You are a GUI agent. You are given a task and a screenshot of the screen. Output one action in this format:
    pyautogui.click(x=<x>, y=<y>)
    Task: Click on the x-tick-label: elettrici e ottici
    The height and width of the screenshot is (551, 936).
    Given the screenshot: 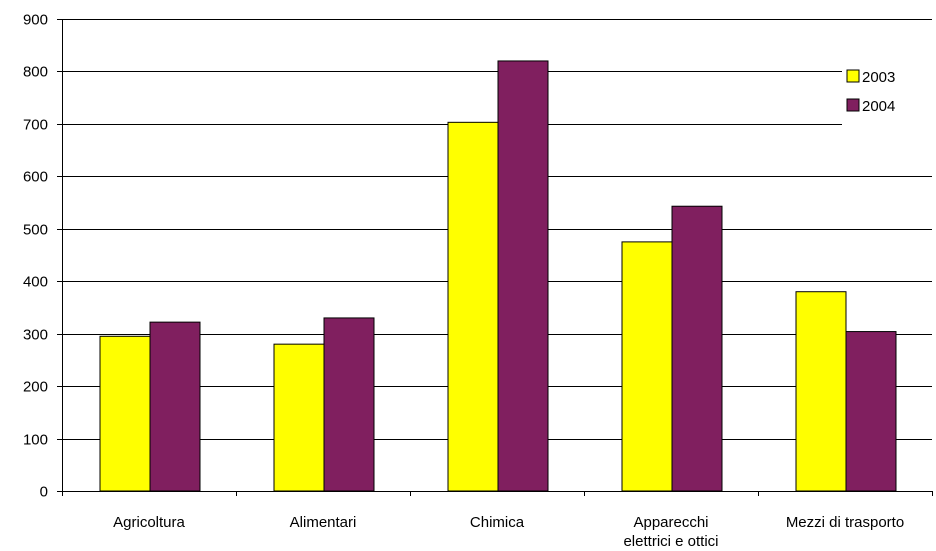 What is the action you would take?
    pyautogui.click(x=670, y=541)
    